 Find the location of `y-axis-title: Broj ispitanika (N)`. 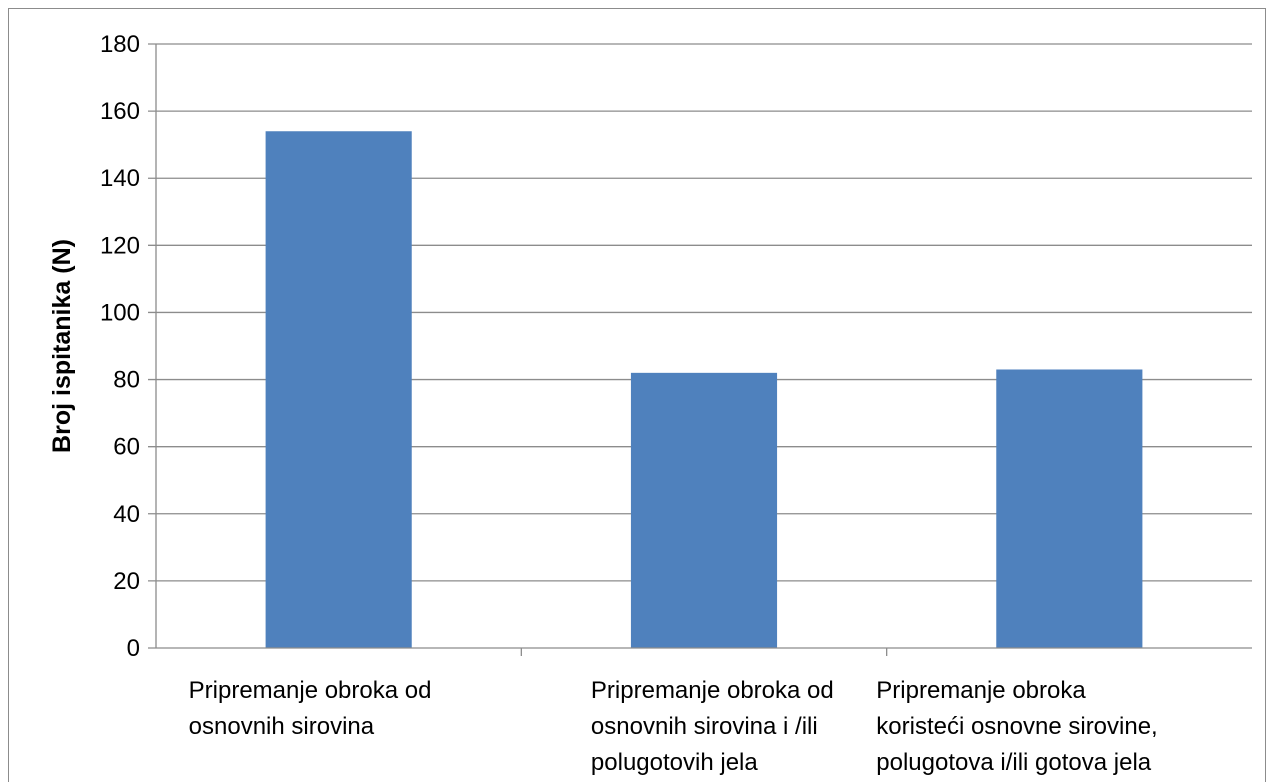

y-axis-title: Broj ispitanika (N) is located at coordinates (62, 346).